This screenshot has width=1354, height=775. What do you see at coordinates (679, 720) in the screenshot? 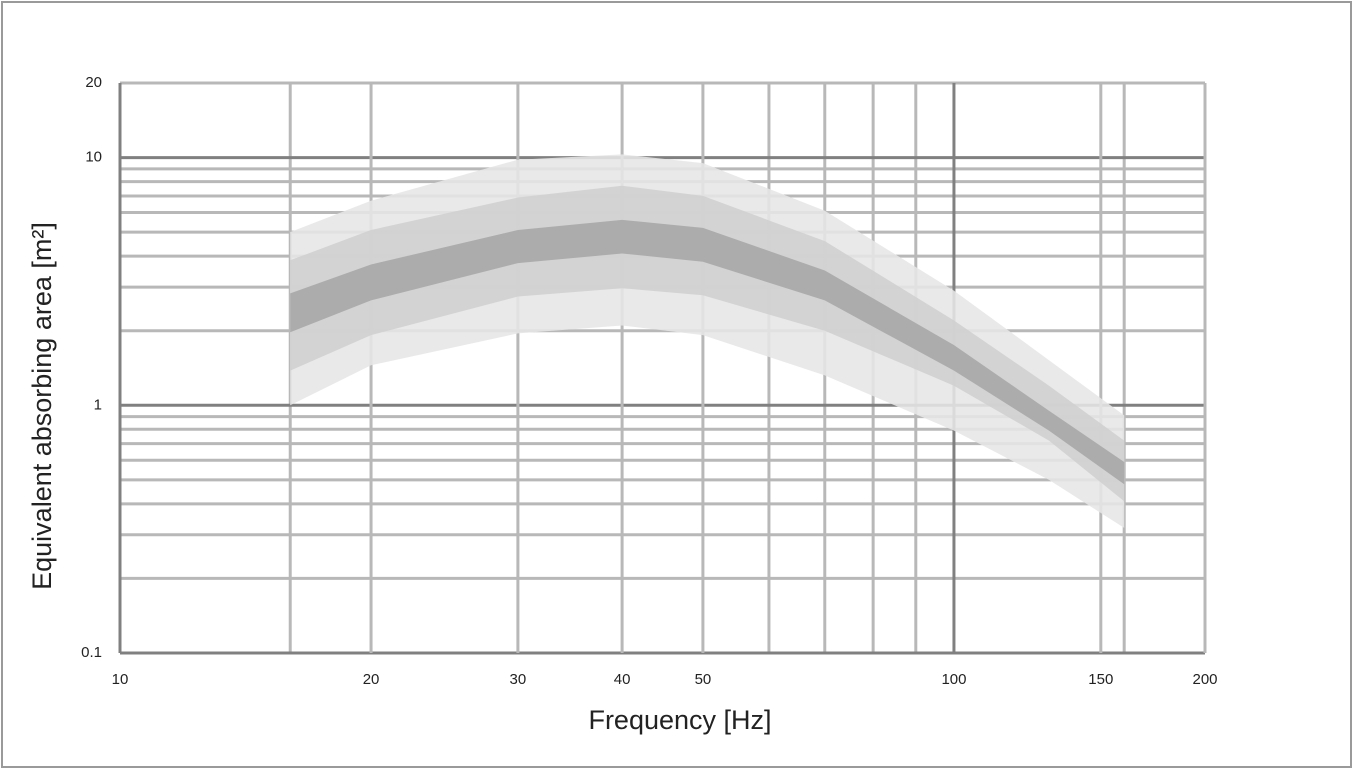
I see `x-axis-title: Frequency [Hz]` at bounding box center [679, 720].